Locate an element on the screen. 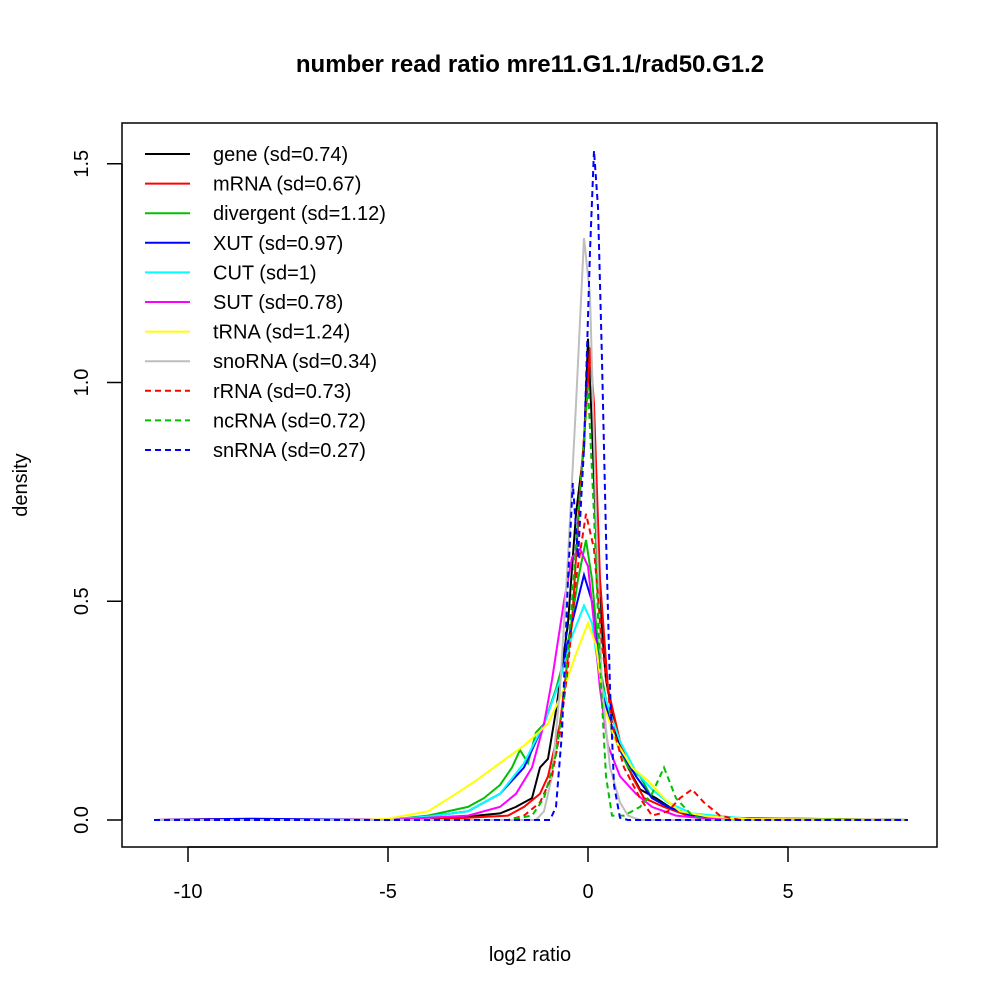 This screenshot has width=1000, height=1005. legend-label: ncRNA (sd=0.72) is located at coordinates (289, 421).